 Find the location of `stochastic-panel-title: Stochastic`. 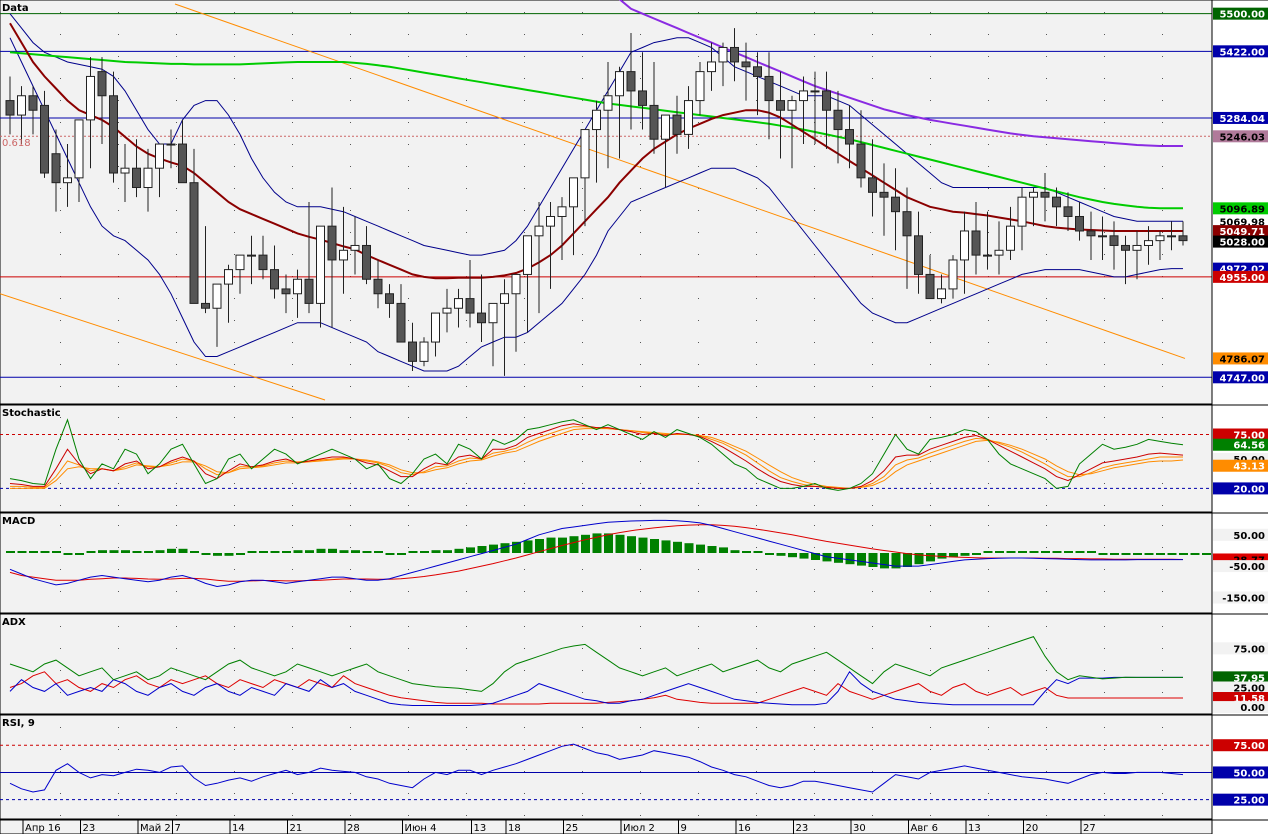

stochastic-panel-title: Stochastic is located at coordinates (31, 413).